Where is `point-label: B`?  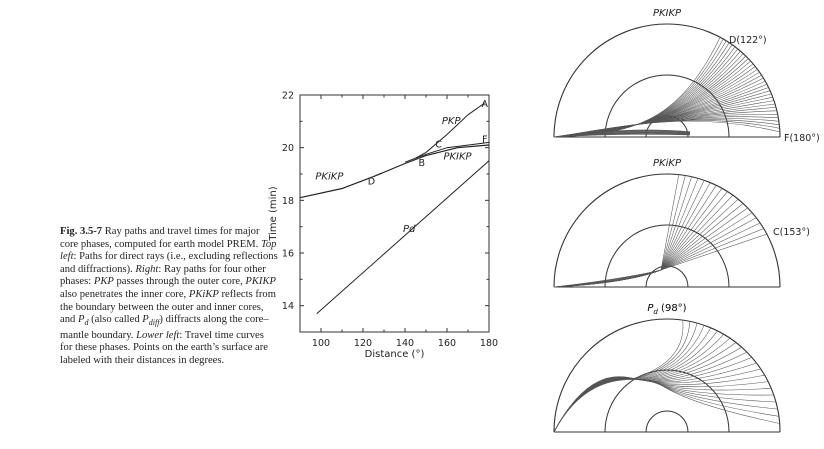 point-label: B is located at coordinates (422, 163).